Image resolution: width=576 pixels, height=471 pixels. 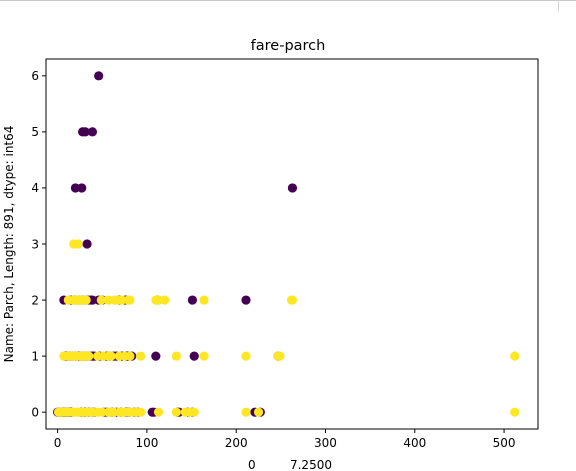 I want to click on x-tick-label: 500, so click(x=504, y=443).